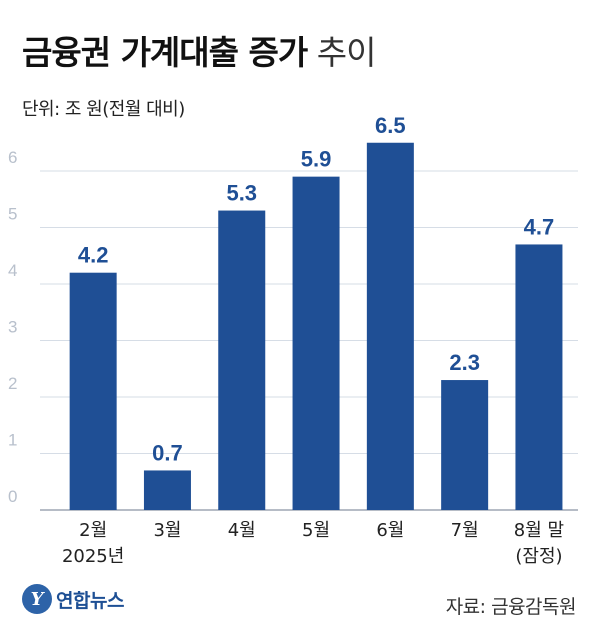 The height and width of the screenshot is (635, 598). Describe the element at coordinates (242, 530) in the screenshot. I see `x-tick-label: 4월` at that location.